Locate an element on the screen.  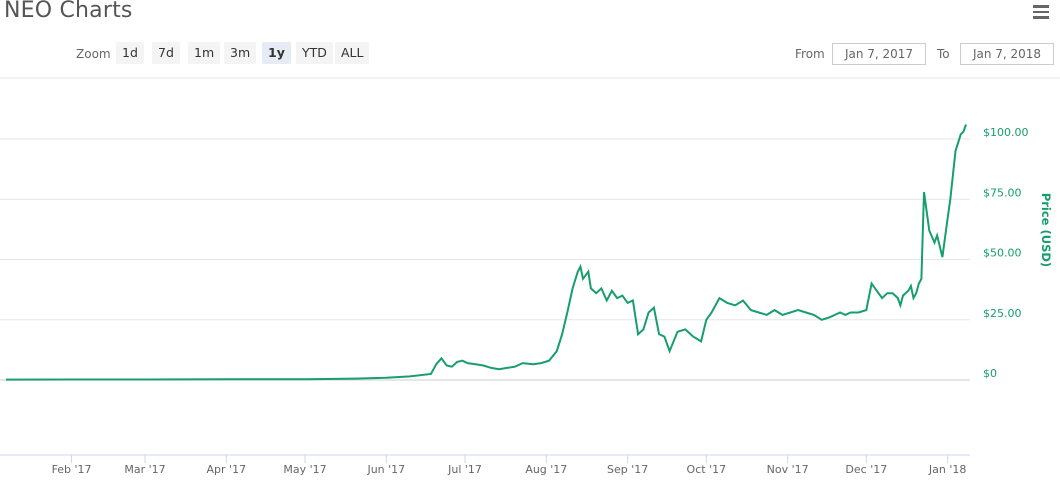
x-tick-label: Jul '17 is located at coordinates (464, 469).